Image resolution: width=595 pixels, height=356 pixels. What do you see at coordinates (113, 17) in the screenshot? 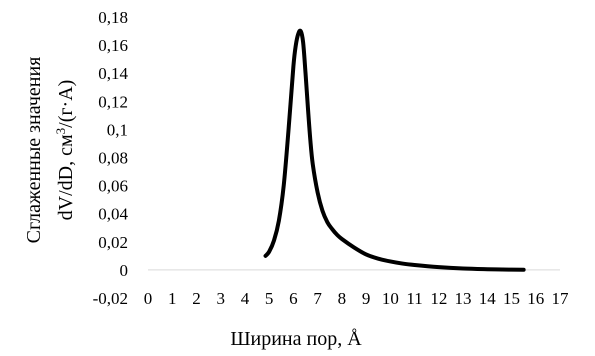
I see `y-tick-label: 0,18` at bounding box center [113, 17].